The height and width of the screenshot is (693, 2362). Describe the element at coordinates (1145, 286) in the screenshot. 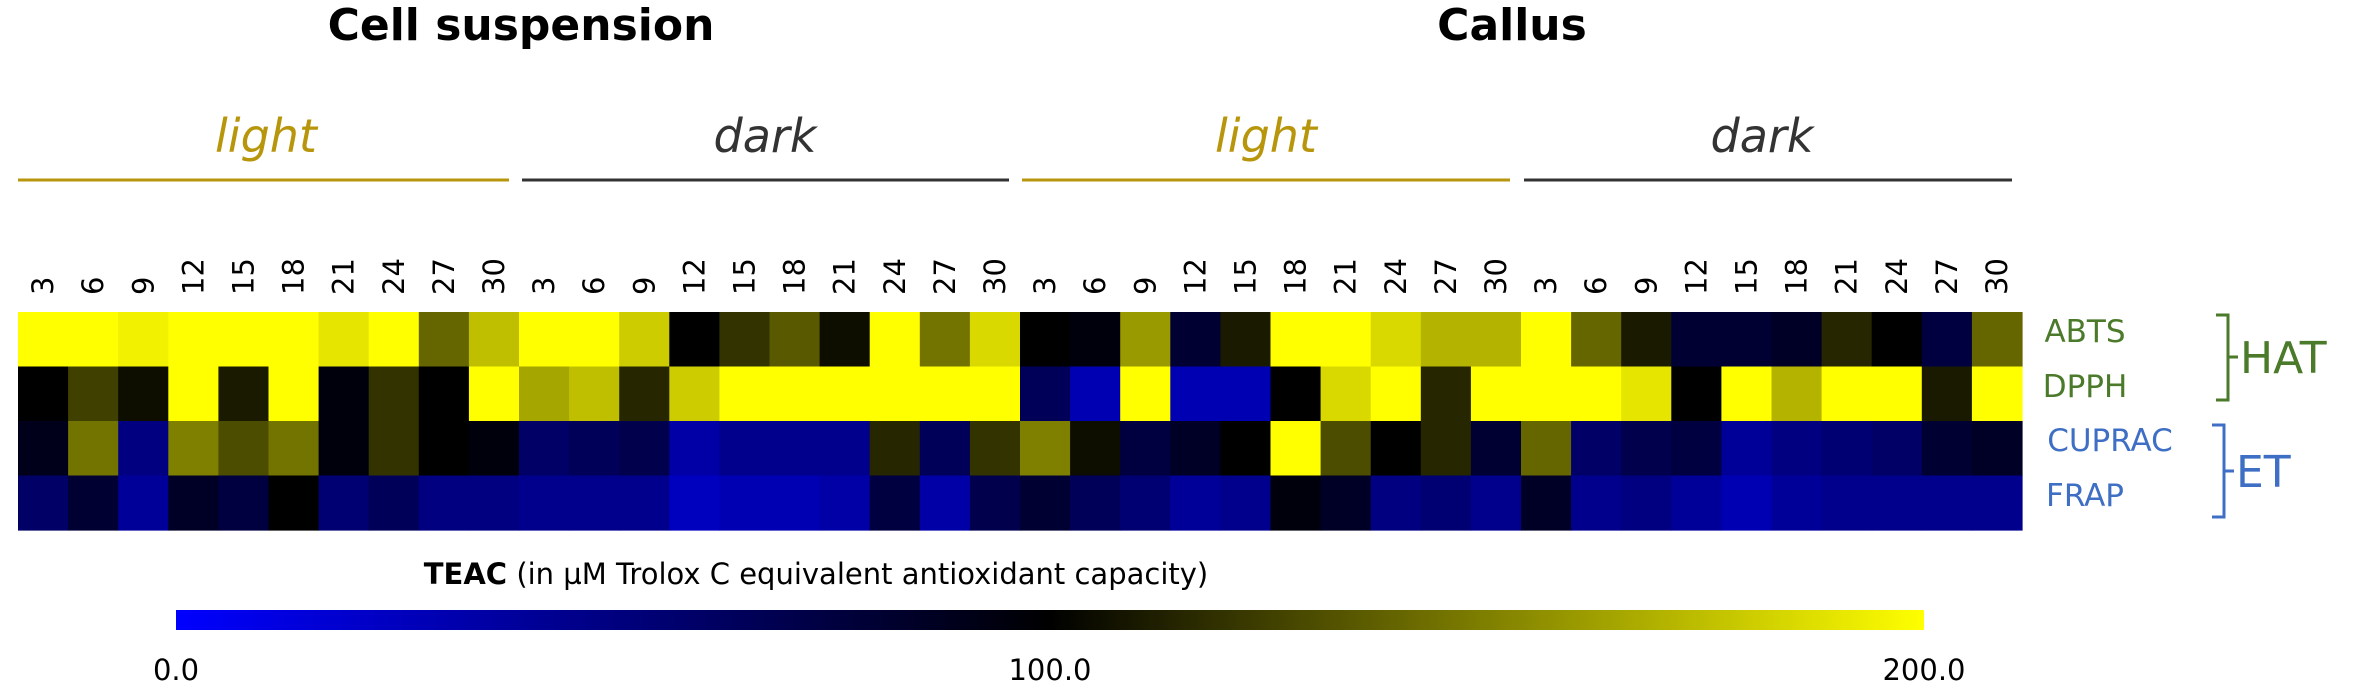

I see `x-tick-label: 9` at that location.